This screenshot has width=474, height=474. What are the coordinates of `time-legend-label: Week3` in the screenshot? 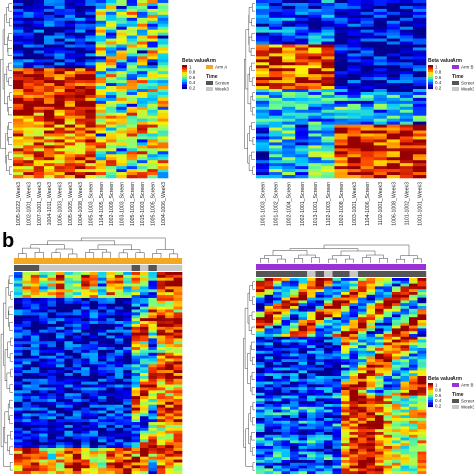 It's located at (222, 89).